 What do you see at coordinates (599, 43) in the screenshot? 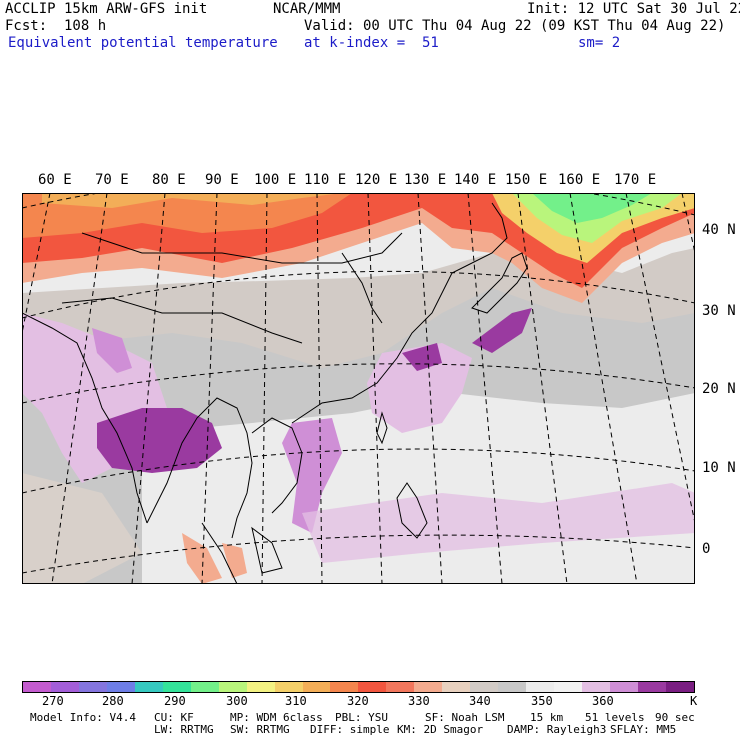
I see `smooth-label: sm= 2` at bounding box center [599, 43].